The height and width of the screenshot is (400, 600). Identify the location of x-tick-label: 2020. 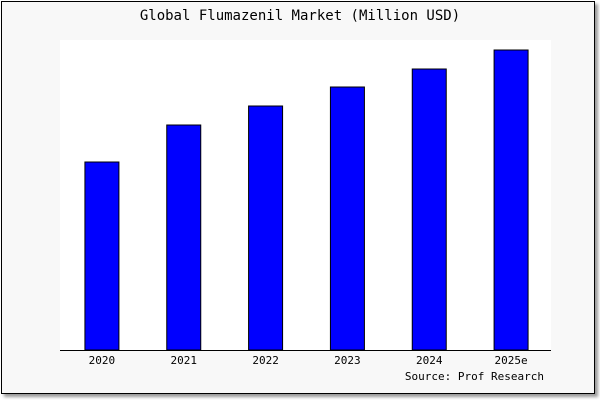
(102, 360).